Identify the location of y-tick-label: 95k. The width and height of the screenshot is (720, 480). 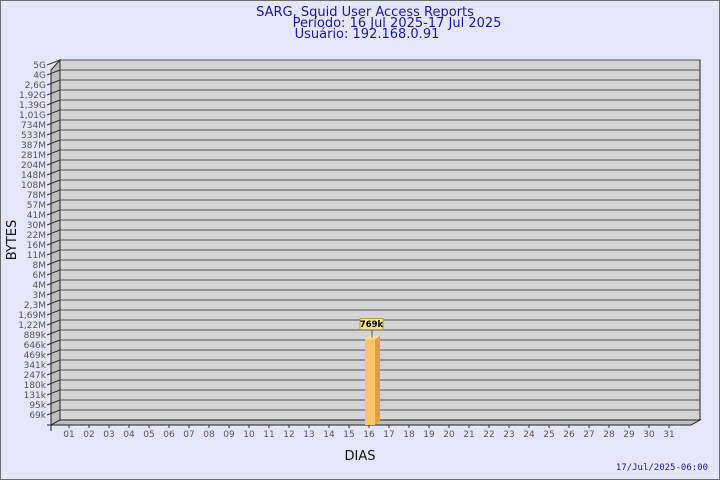
(37, 406).